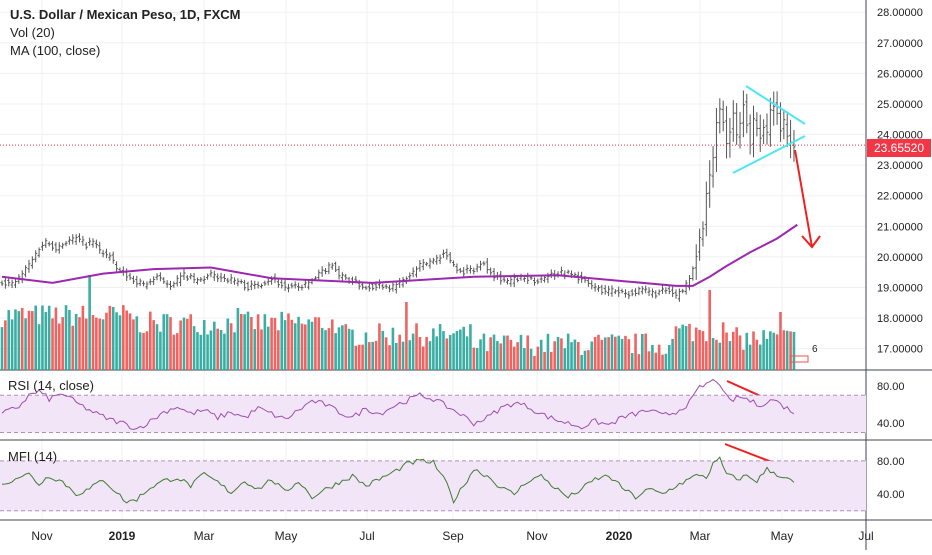 The height and width of the screenshot is (555, 932). What do you see at coordinates (433, 485) in the screenshot?
I see `mfi-band` at bounding box center [433, 485].